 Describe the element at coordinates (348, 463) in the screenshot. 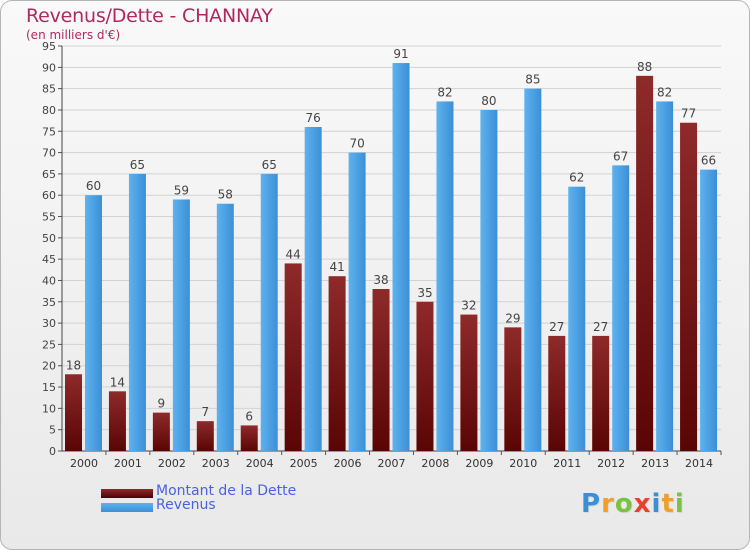

I see `x-tick-label: 2006` at that location.